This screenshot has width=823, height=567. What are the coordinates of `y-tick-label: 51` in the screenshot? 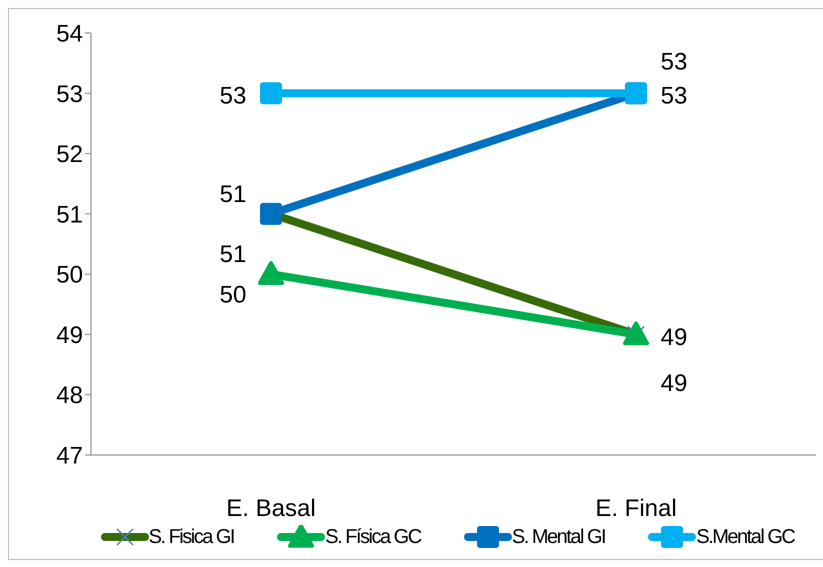 It's located at (69, 214).